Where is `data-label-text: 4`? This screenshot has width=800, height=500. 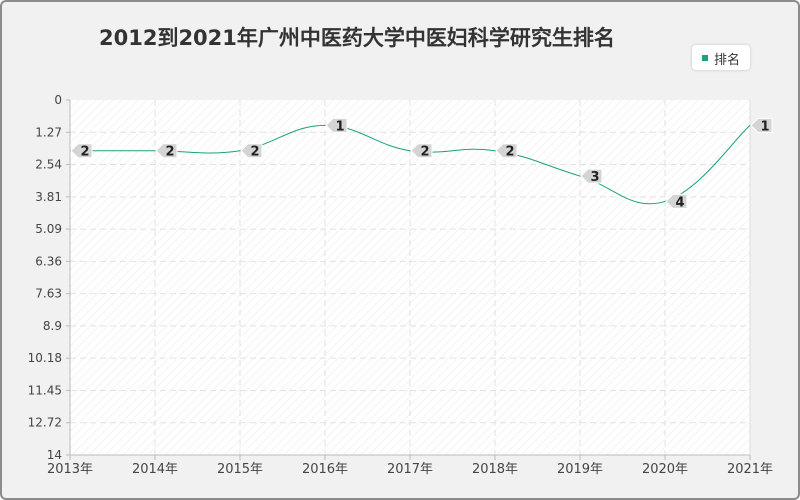
data-label-text: 4 is located at coordinates (679, 202).